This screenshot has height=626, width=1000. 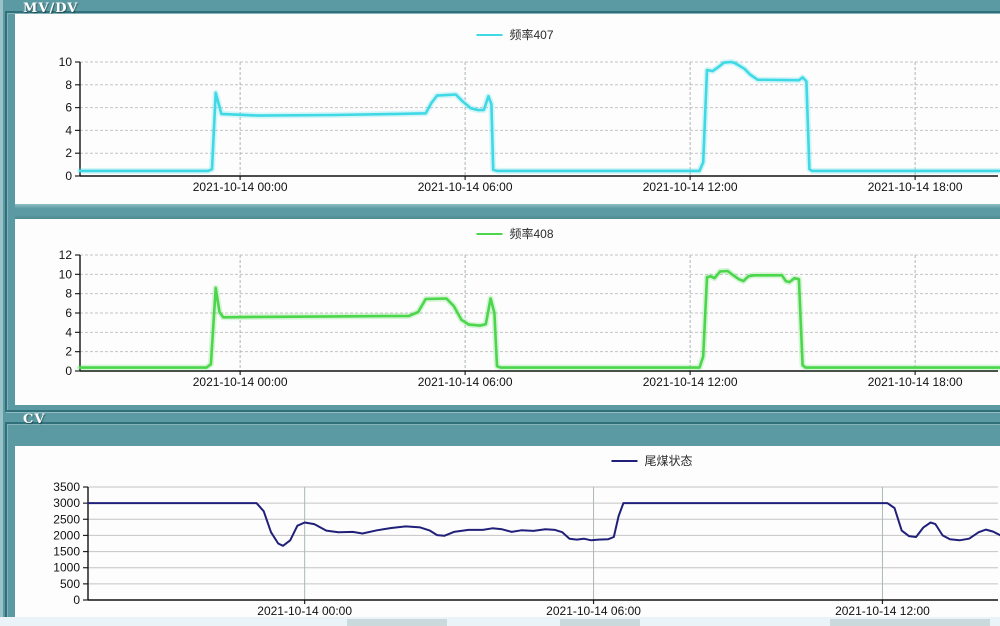 I want to click on groupbox-cv-label: CV, so click(x=34, y=419).